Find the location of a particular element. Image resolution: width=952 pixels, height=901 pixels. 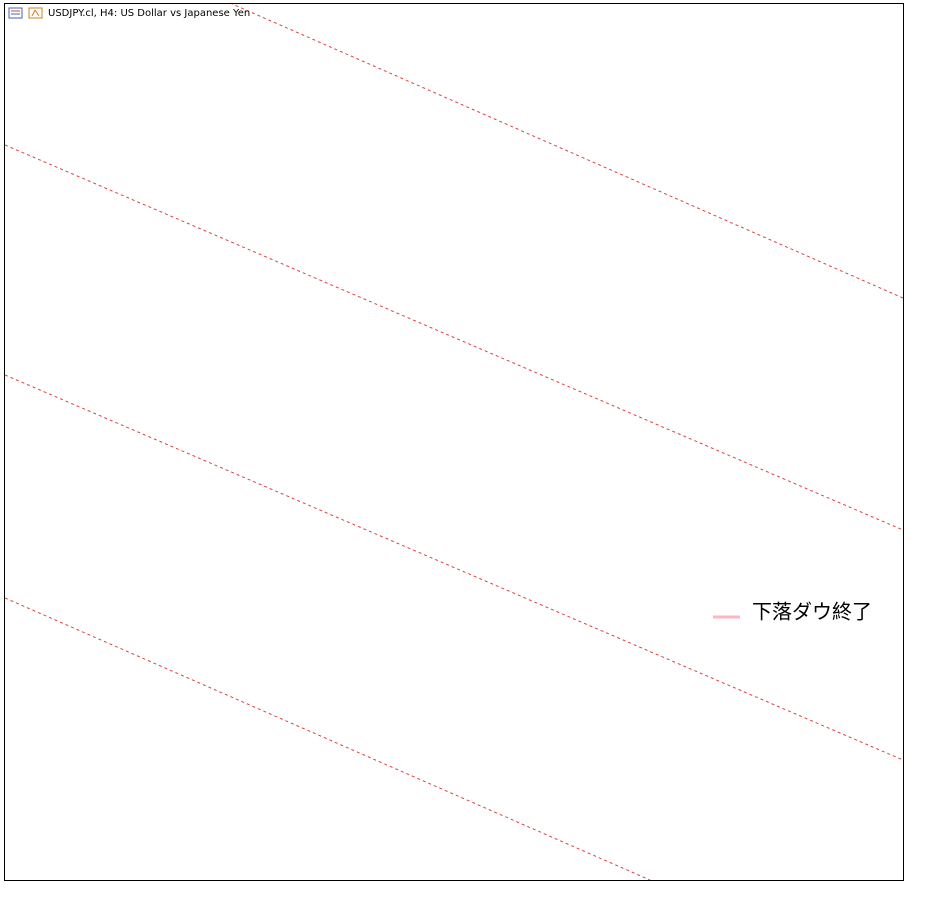

toolbar-icons is located at coordinates (25, 13).